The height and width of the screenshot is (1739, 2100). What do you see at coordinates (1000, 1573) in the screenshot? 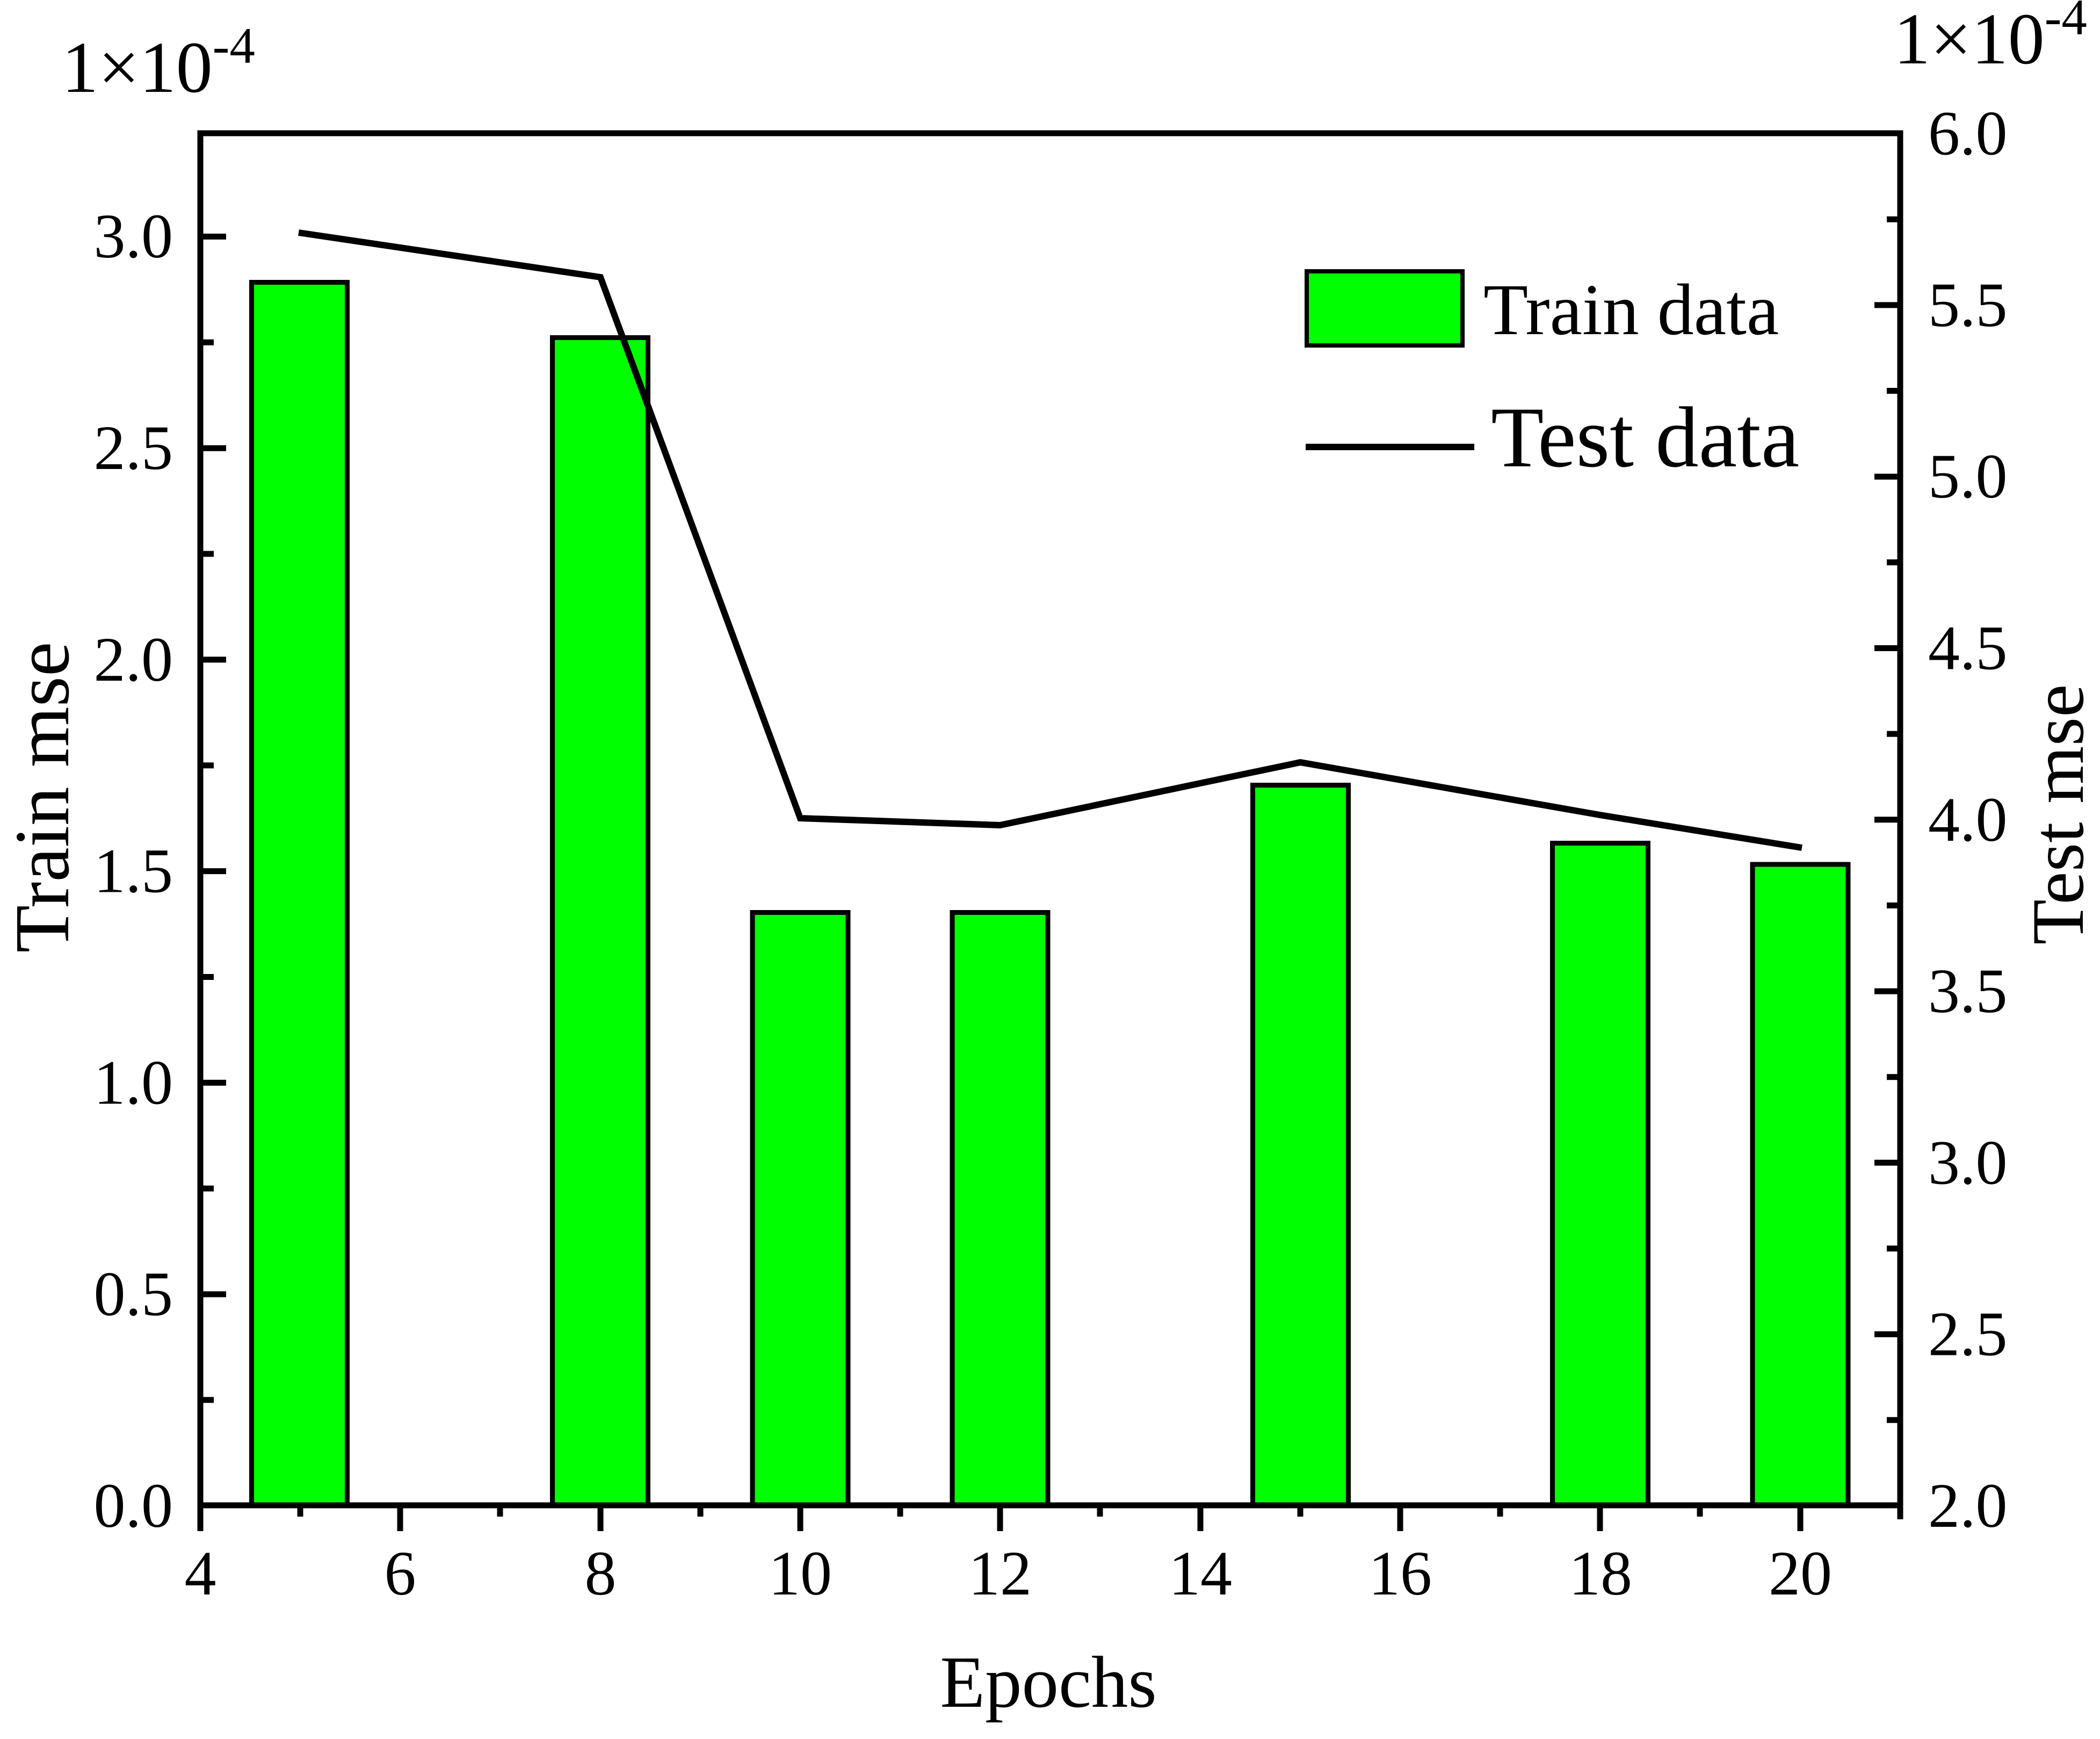
I see `svg-text: 12` at bounding box center [1000, 1573].